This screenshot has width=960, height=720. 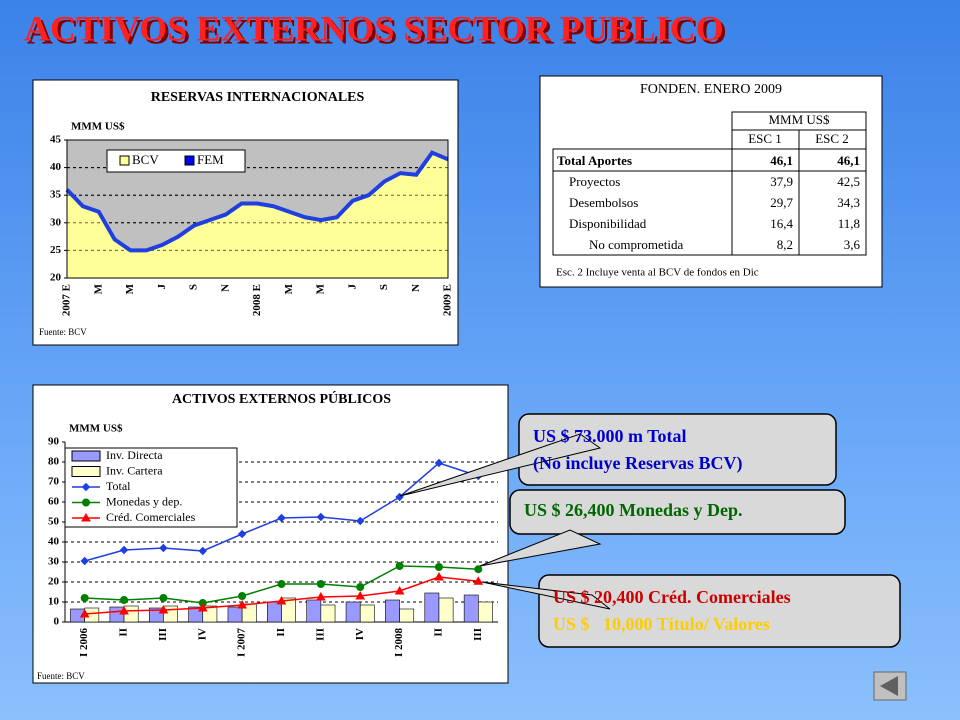 What do you see at coordinates (637, 463) in the screenshot?
I see `callout-text: (No incluye Reservas BCV)` at bounding box center [637, 463].